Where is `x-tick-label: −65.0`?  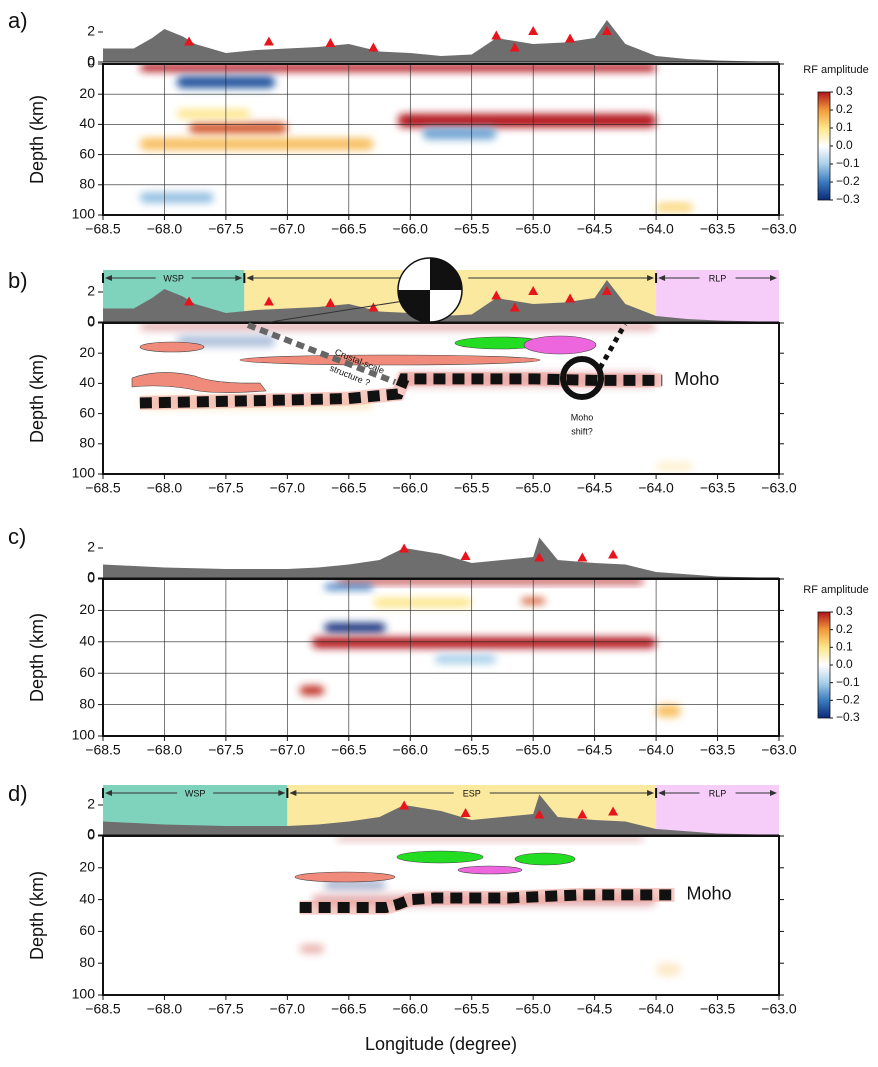
x-tick-label: −65.0 is located at coordinates (533, 1009).